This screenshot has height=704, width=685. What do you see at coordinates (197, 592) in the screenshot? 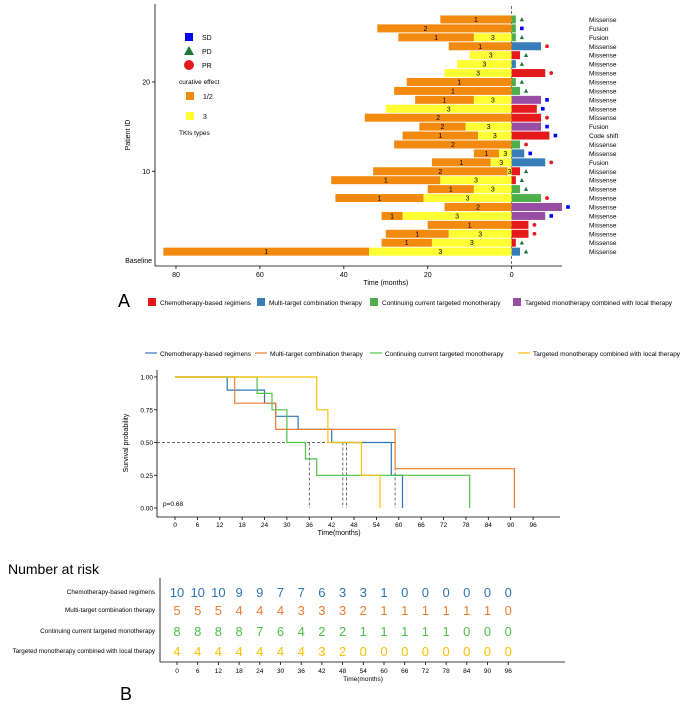
I see `risk-count: 10` at bounding box center [197, 592].